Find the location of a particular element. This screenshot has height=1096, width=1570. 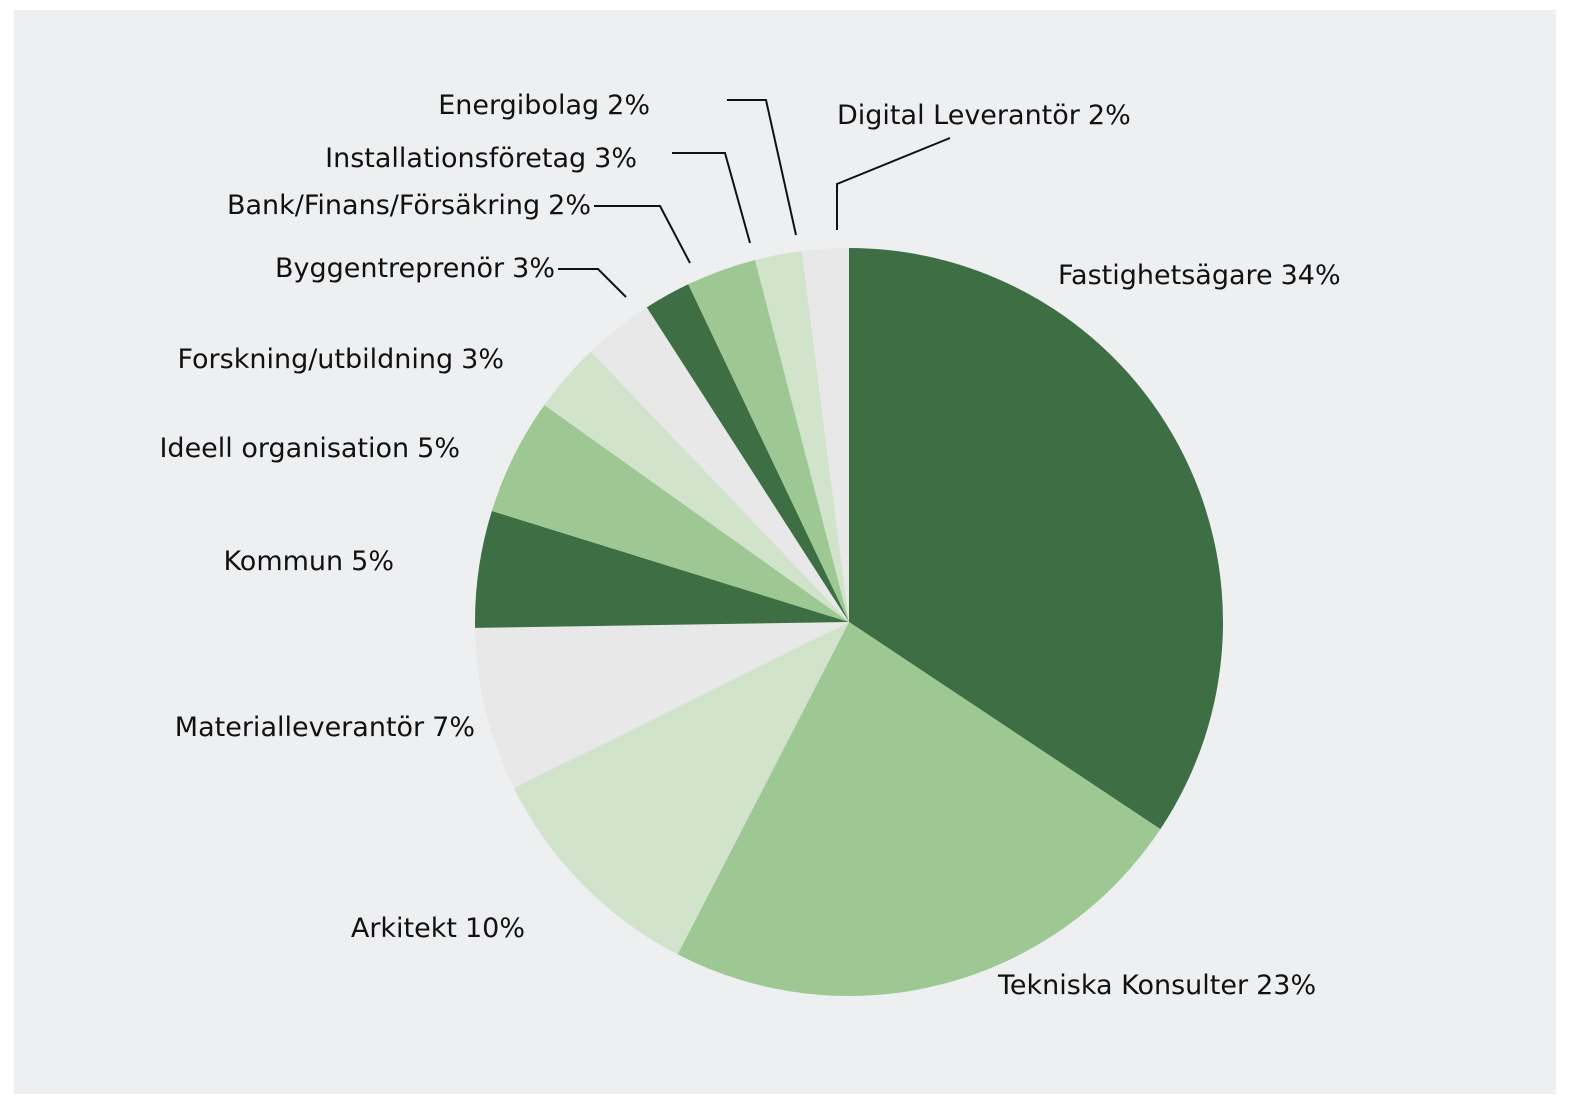

slice-label: Byggentreprenör 3% is located at coordinates (415, 268).